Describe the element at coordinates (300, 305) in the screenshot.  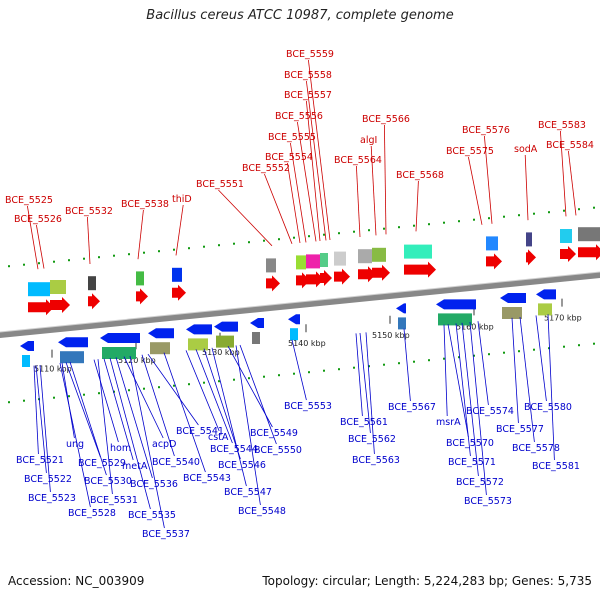
I see `genome-backbone` at that location.